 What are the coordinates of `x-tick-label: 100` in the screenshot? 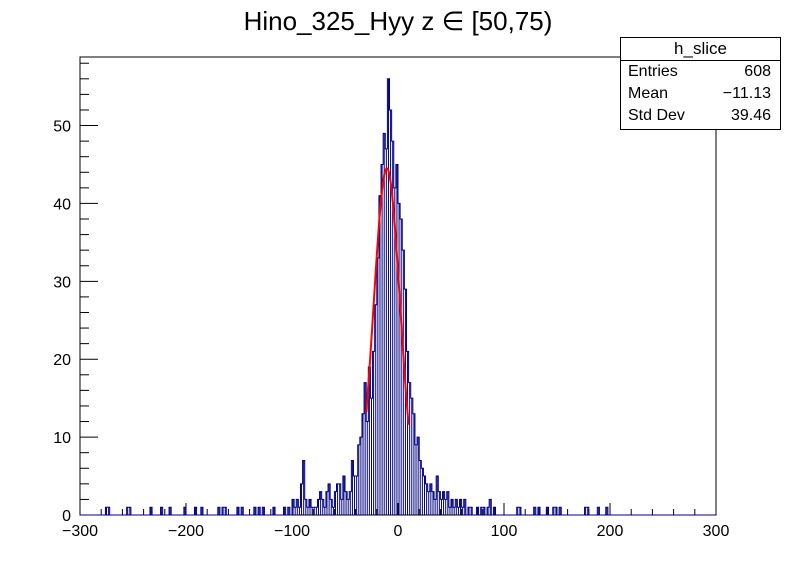 It's located at (504, 531).